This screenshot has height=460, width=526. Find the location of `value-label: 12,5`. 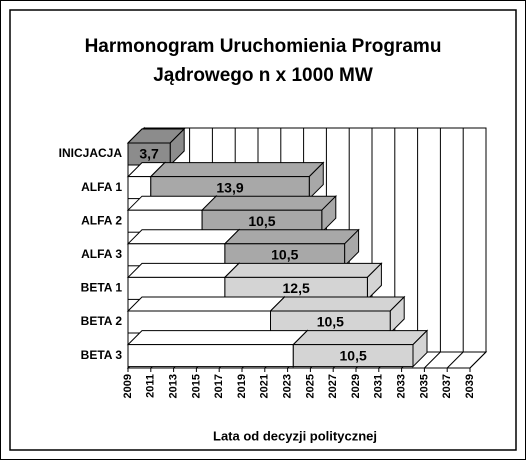

value-label: 12,5 is located at coordinates (296, 288).